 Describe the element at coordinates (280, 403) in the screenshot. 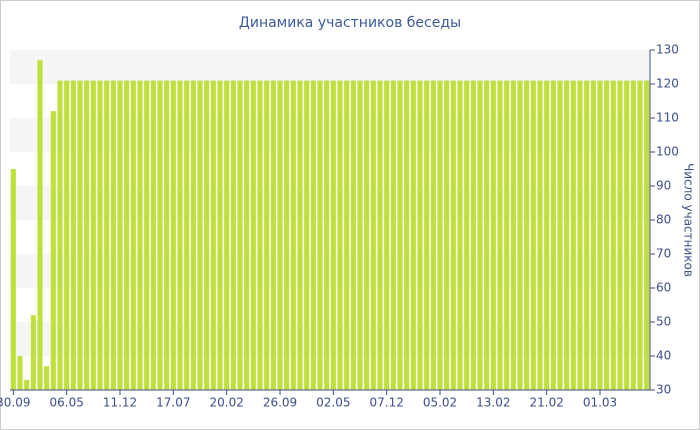

I see `x-tick-label: 26.09` at that location.